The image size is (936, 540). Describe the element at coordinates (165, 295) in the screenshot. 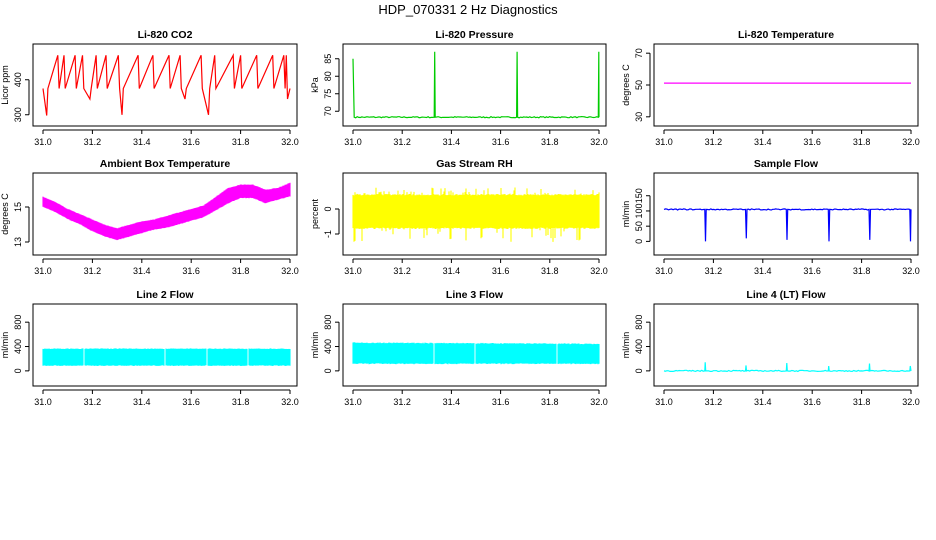

I see `panel-title: Line 2 Flow` at that location.